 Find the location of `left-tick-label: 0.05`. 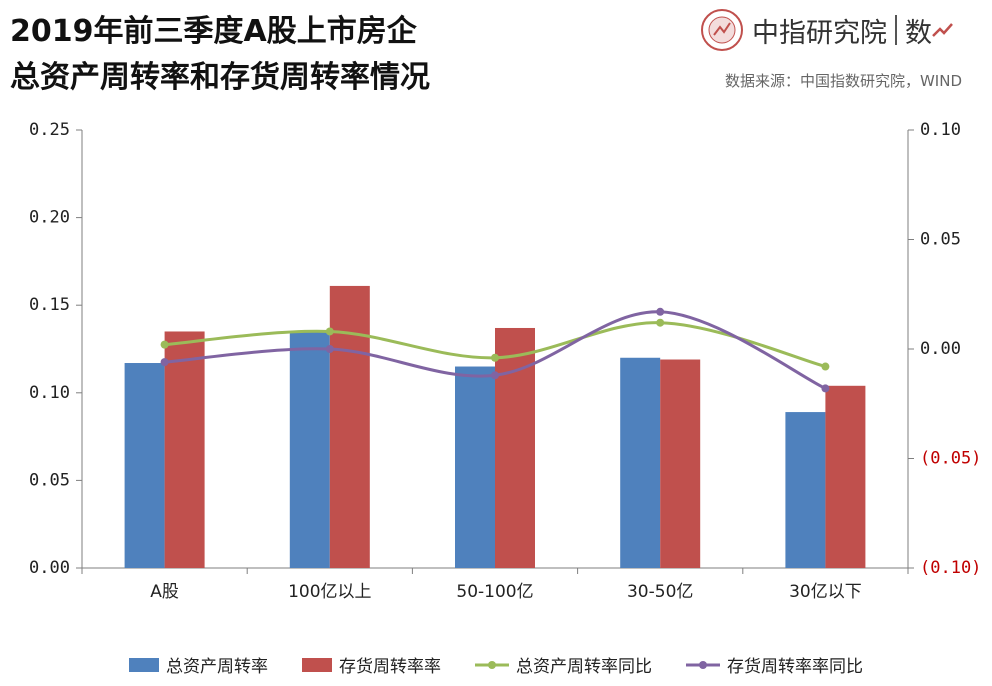

left-tick-label: 0.05 is located at coordinates (49, 480).